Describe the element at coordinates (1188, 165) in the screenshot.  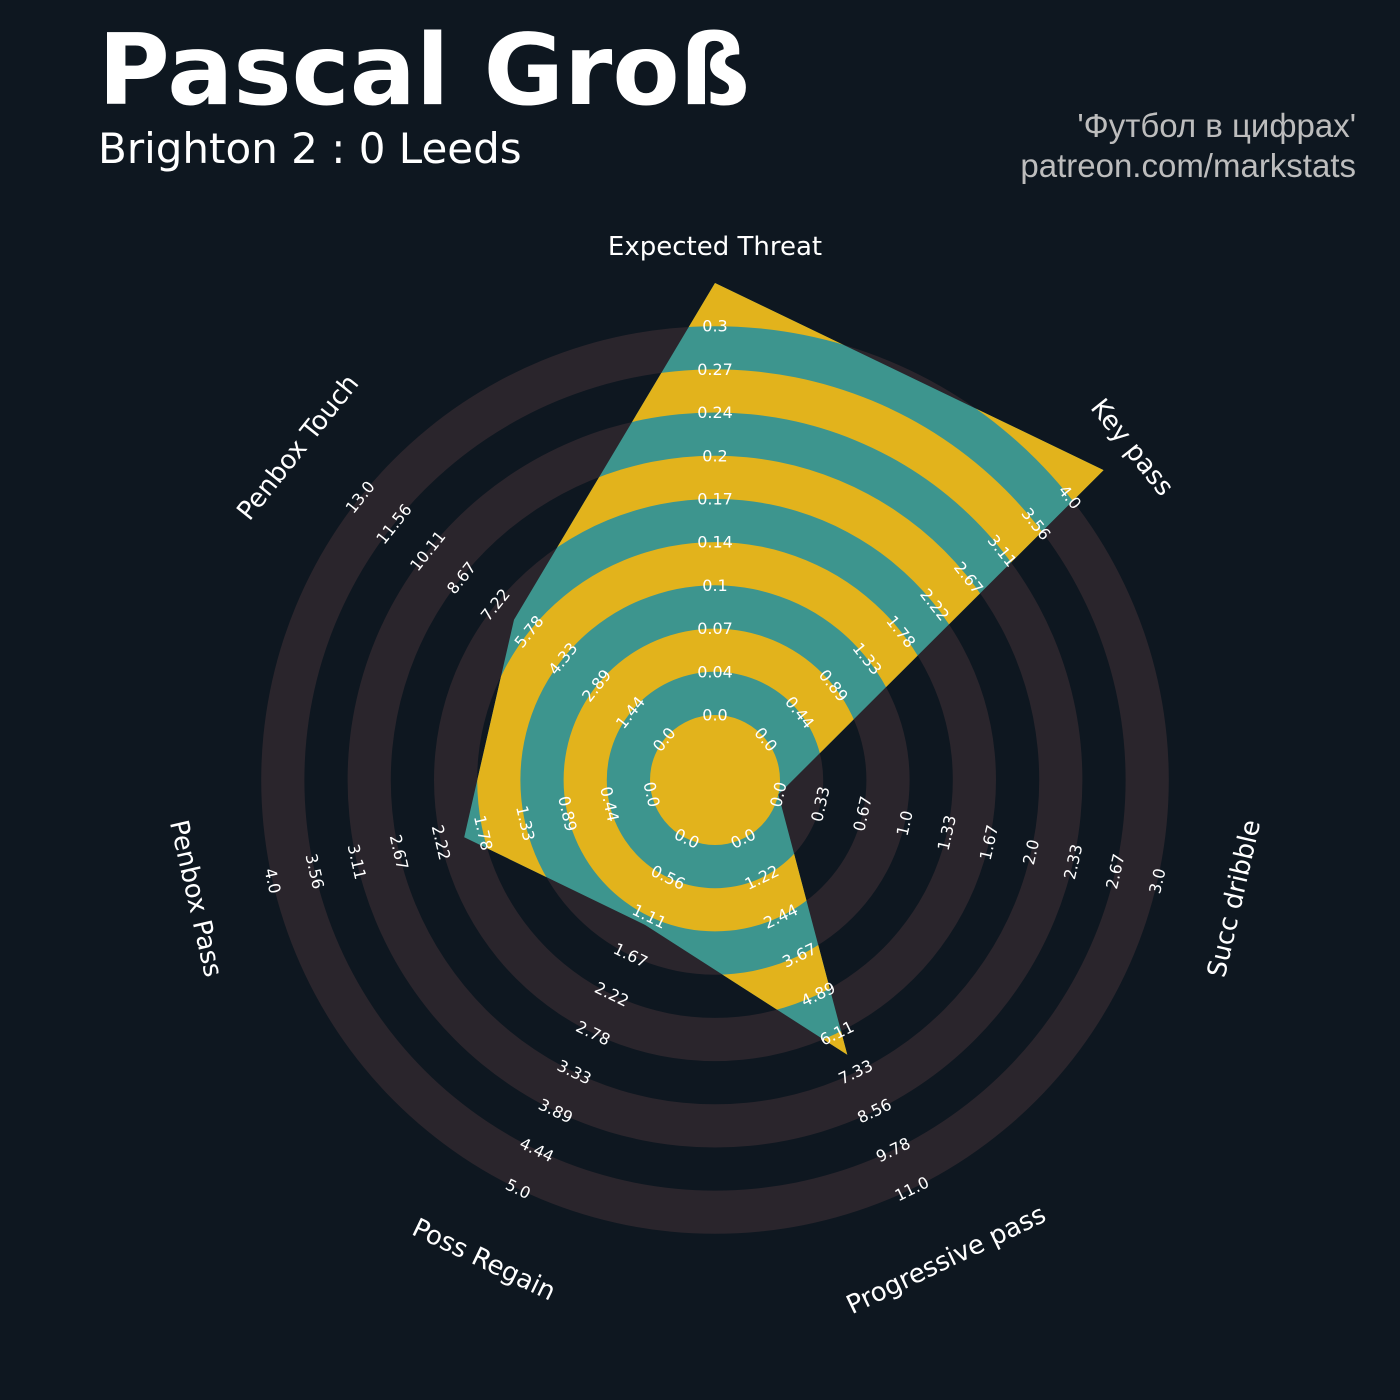
I see `credit-line-url: patreon.com/markstats` at that location.